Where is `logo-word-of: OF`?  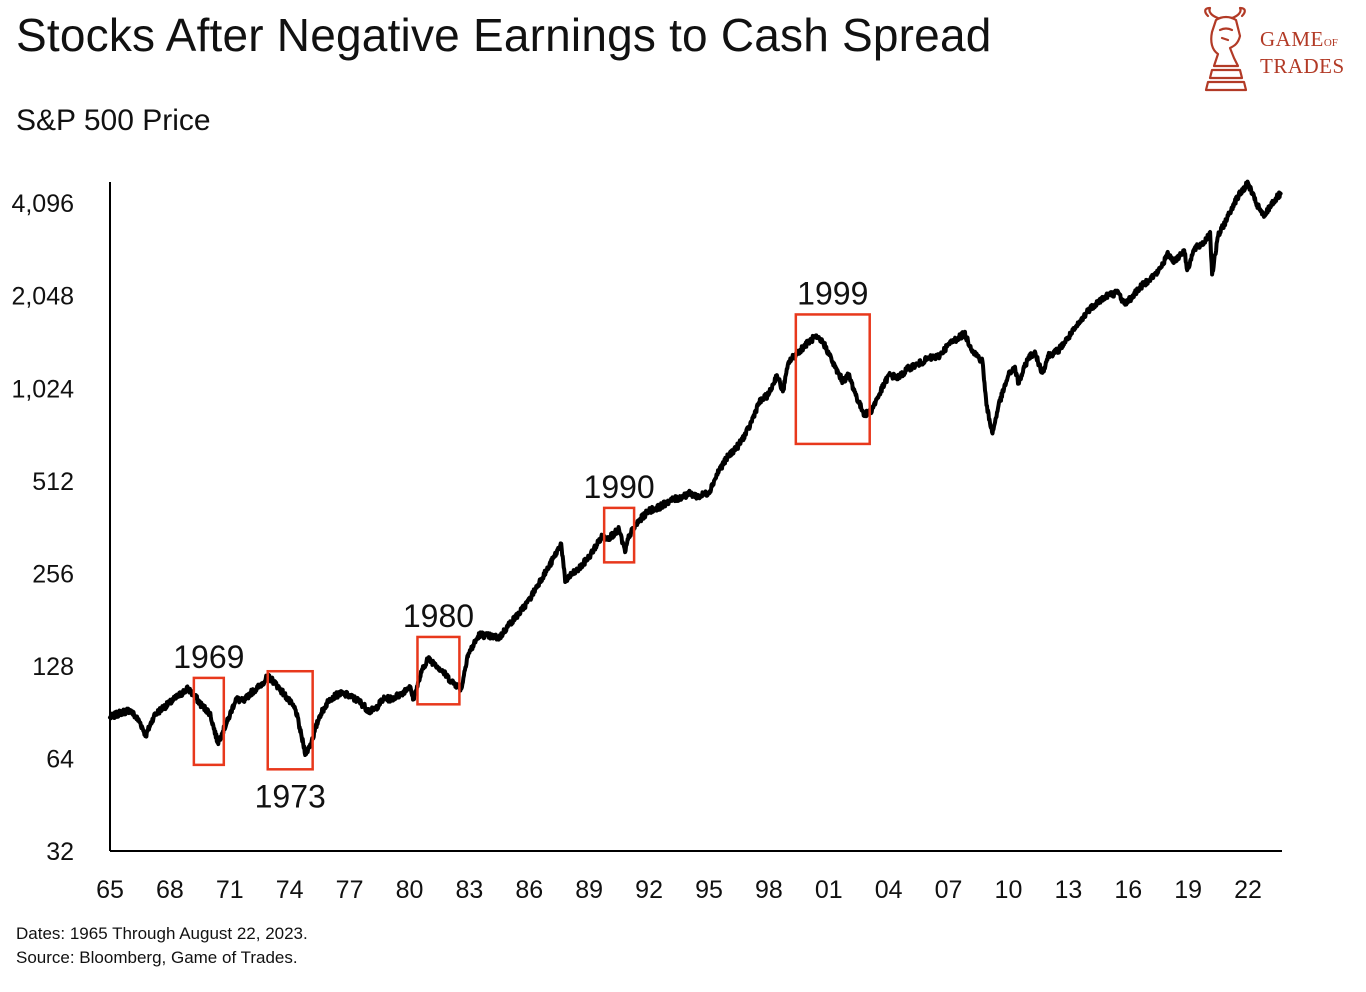
logo-word-of: OF is located at coordinates (1330, 43).